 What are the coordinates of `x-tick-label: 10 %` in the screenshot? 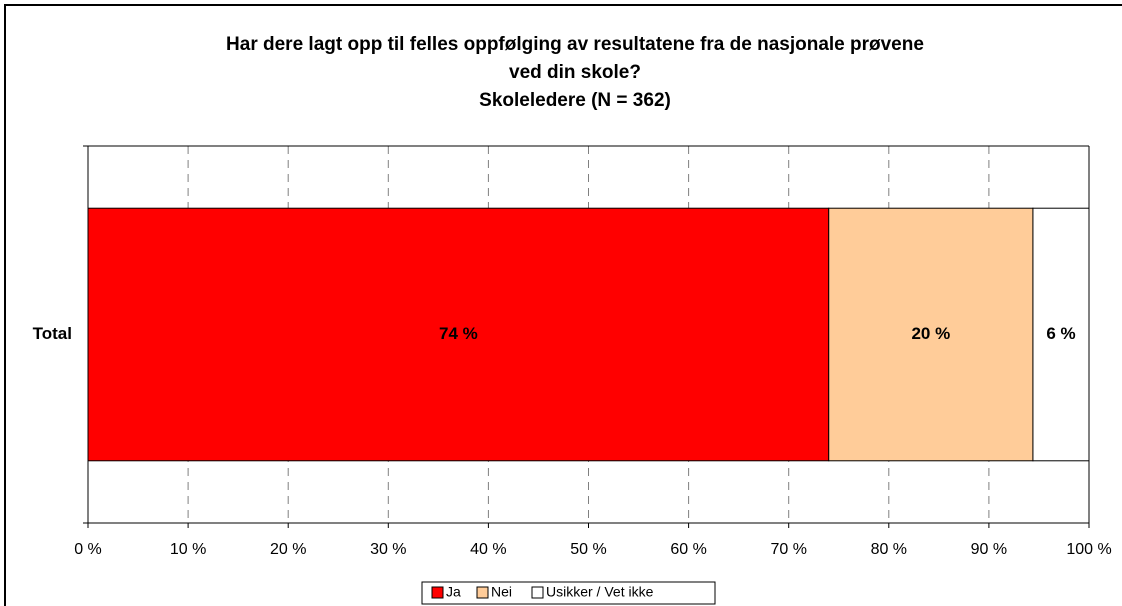 It's located at (188, 549).